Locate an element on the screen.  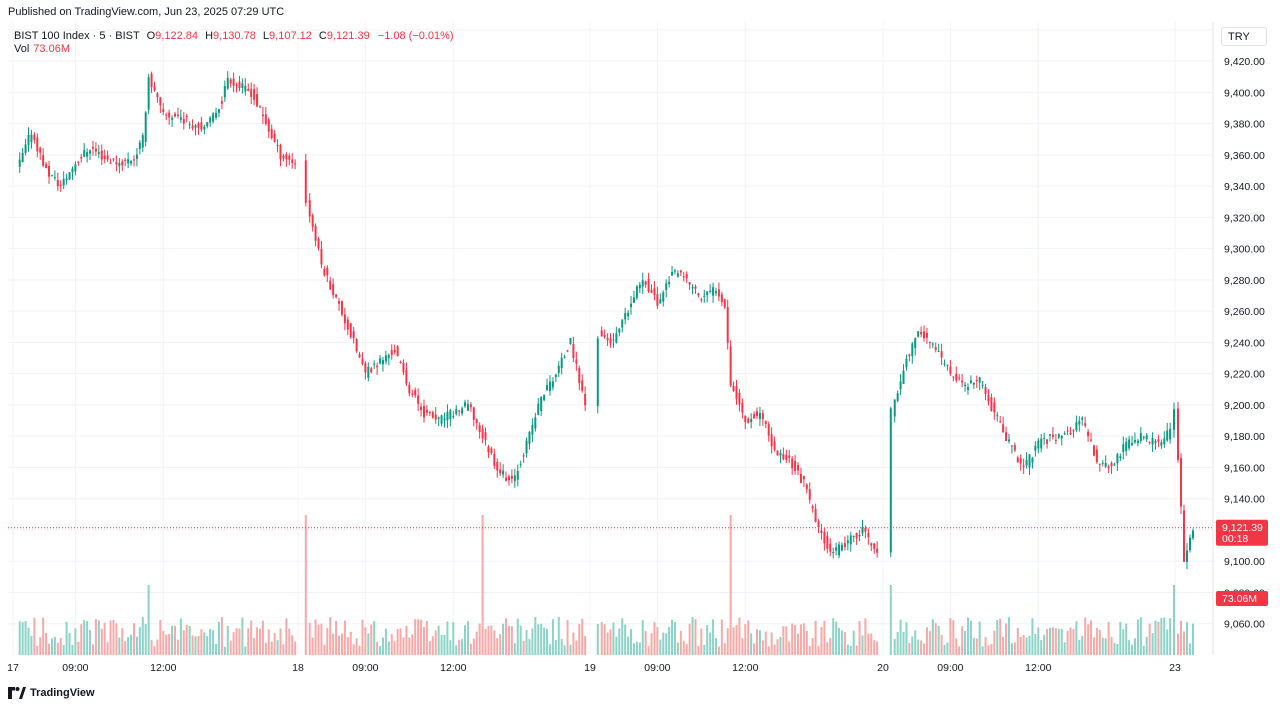
currency-button: TRY is located at coordinates (1244, 36).